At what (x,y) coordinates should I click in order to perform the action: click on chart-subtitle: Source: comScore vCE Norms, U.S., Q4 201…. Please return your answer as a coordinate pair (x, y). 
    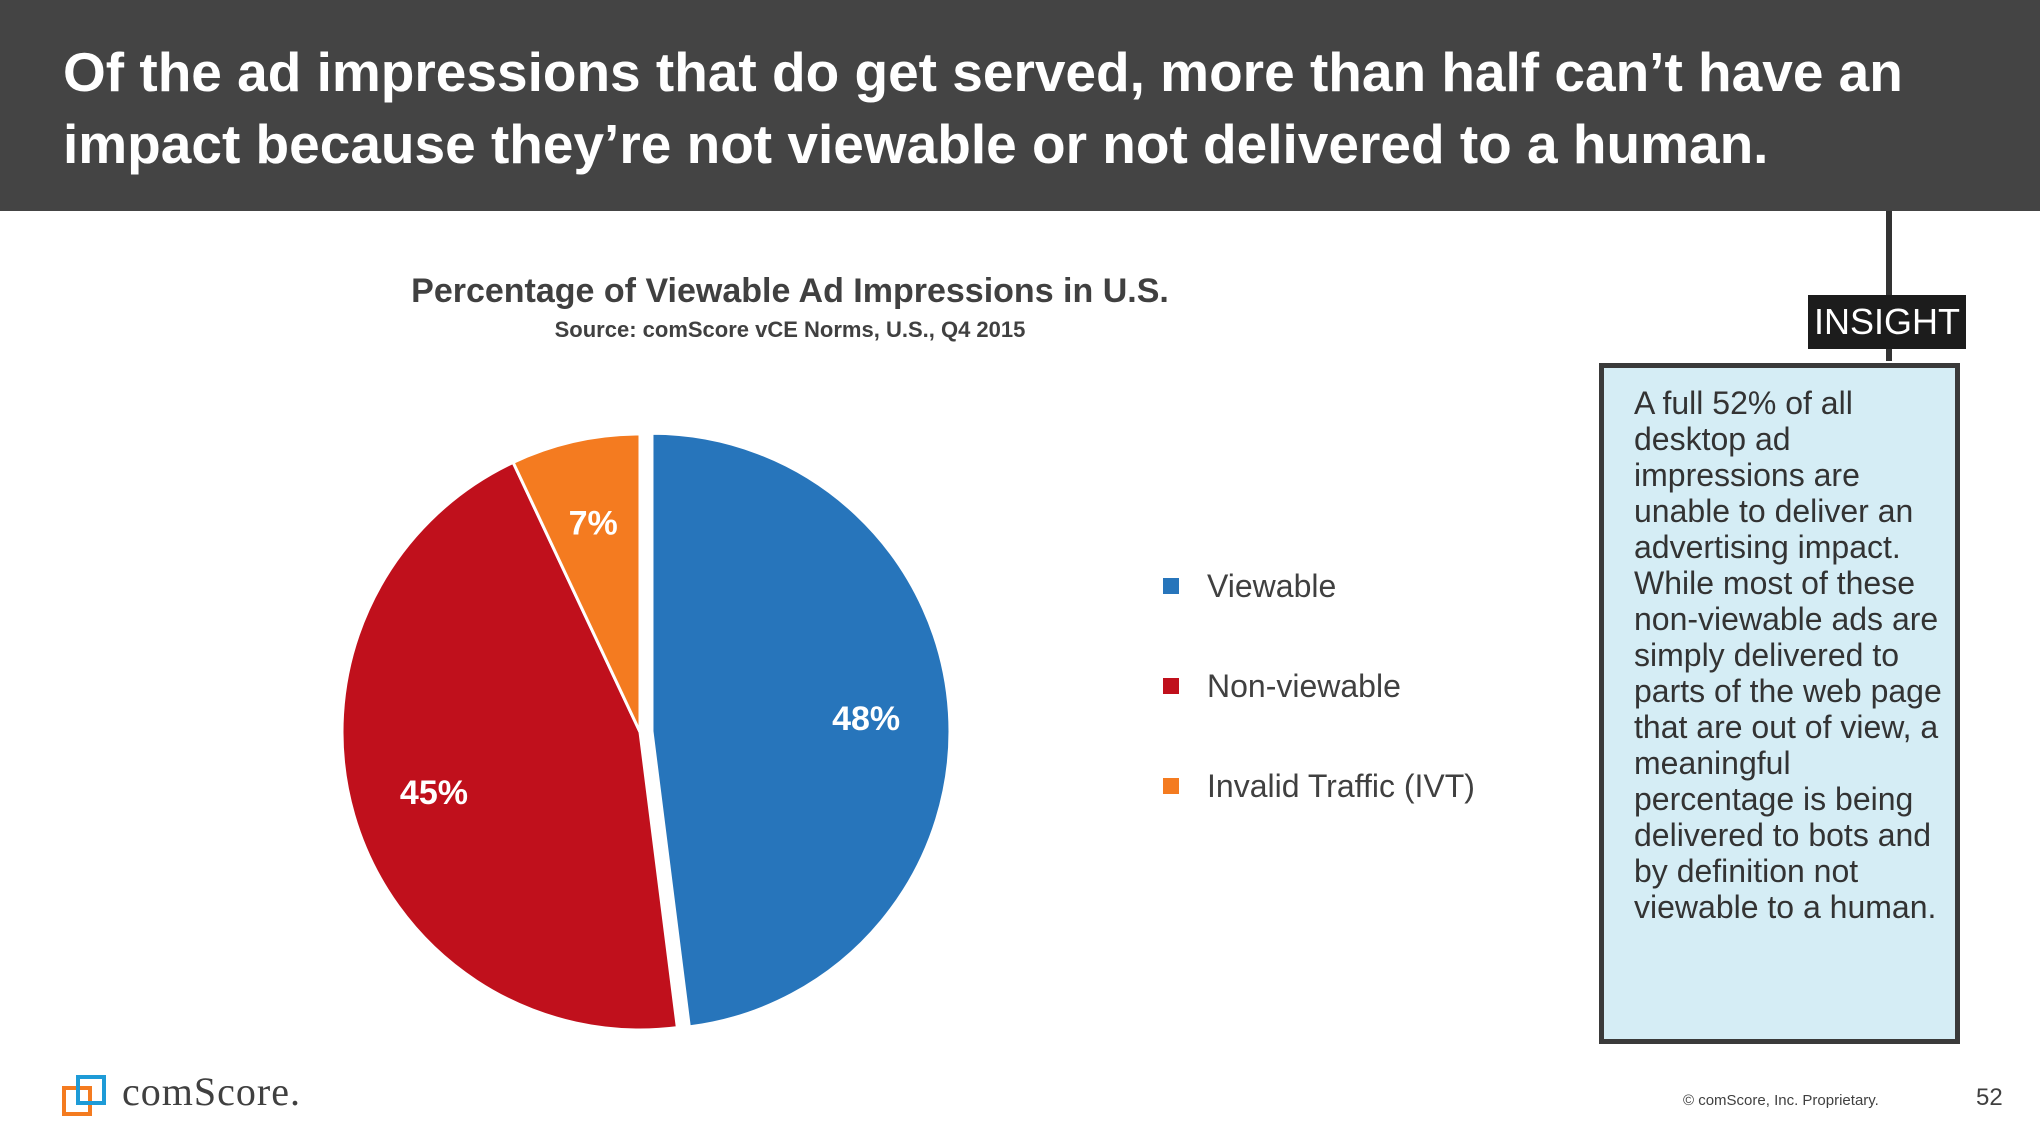
    Looking at the image, I should click on (790, 329).